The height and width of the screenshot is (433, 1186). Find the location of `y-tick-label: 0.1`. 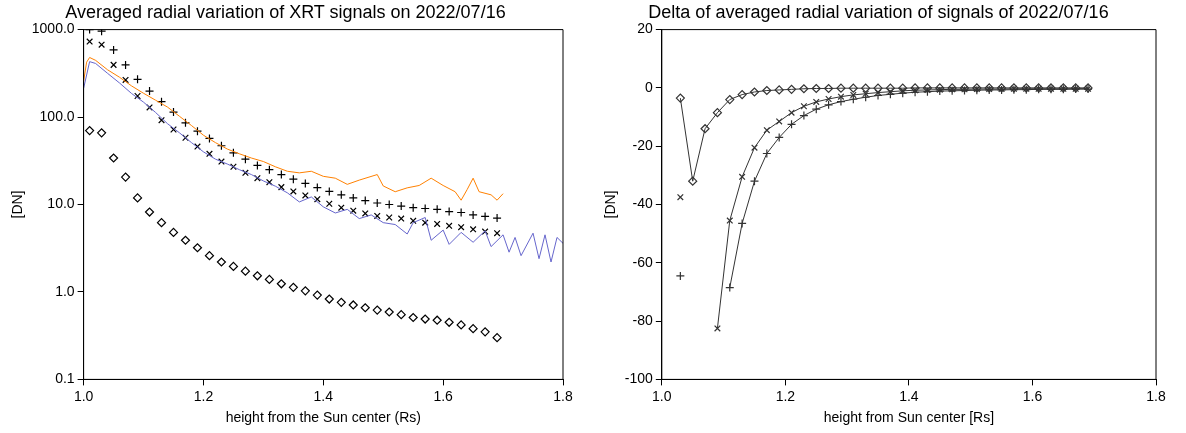

y-tick-label: 0.1 is located at coordinates (65, 378).